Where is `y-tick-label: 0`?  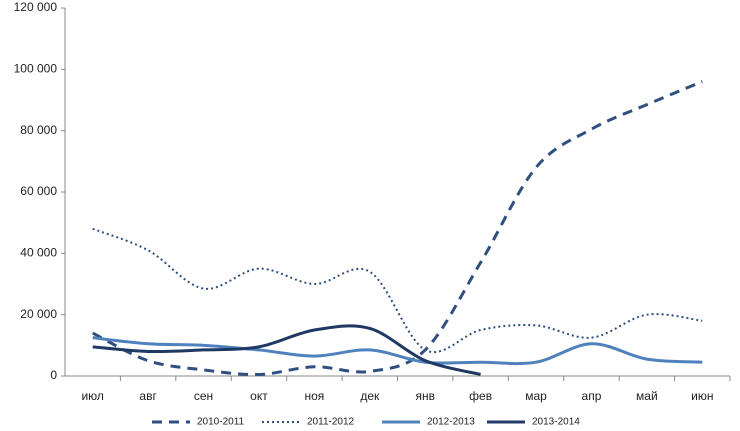 y-tick-label: 0 is located at coordinates (53, 375).